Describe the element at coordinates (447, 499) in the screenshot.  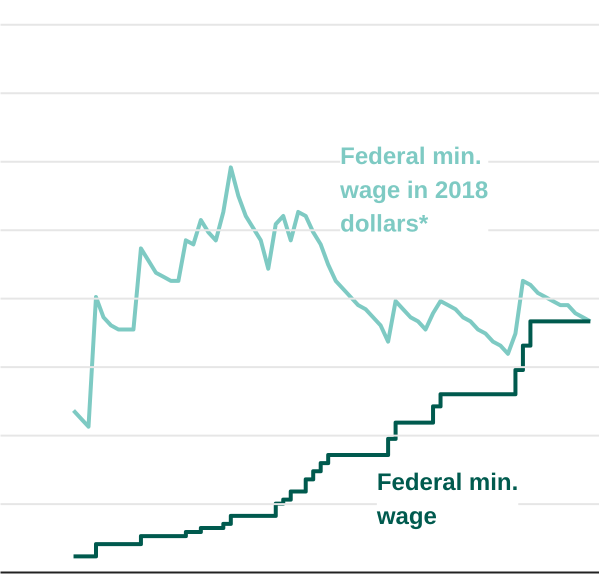
I see `series-label: Federal min. wage` at that location.